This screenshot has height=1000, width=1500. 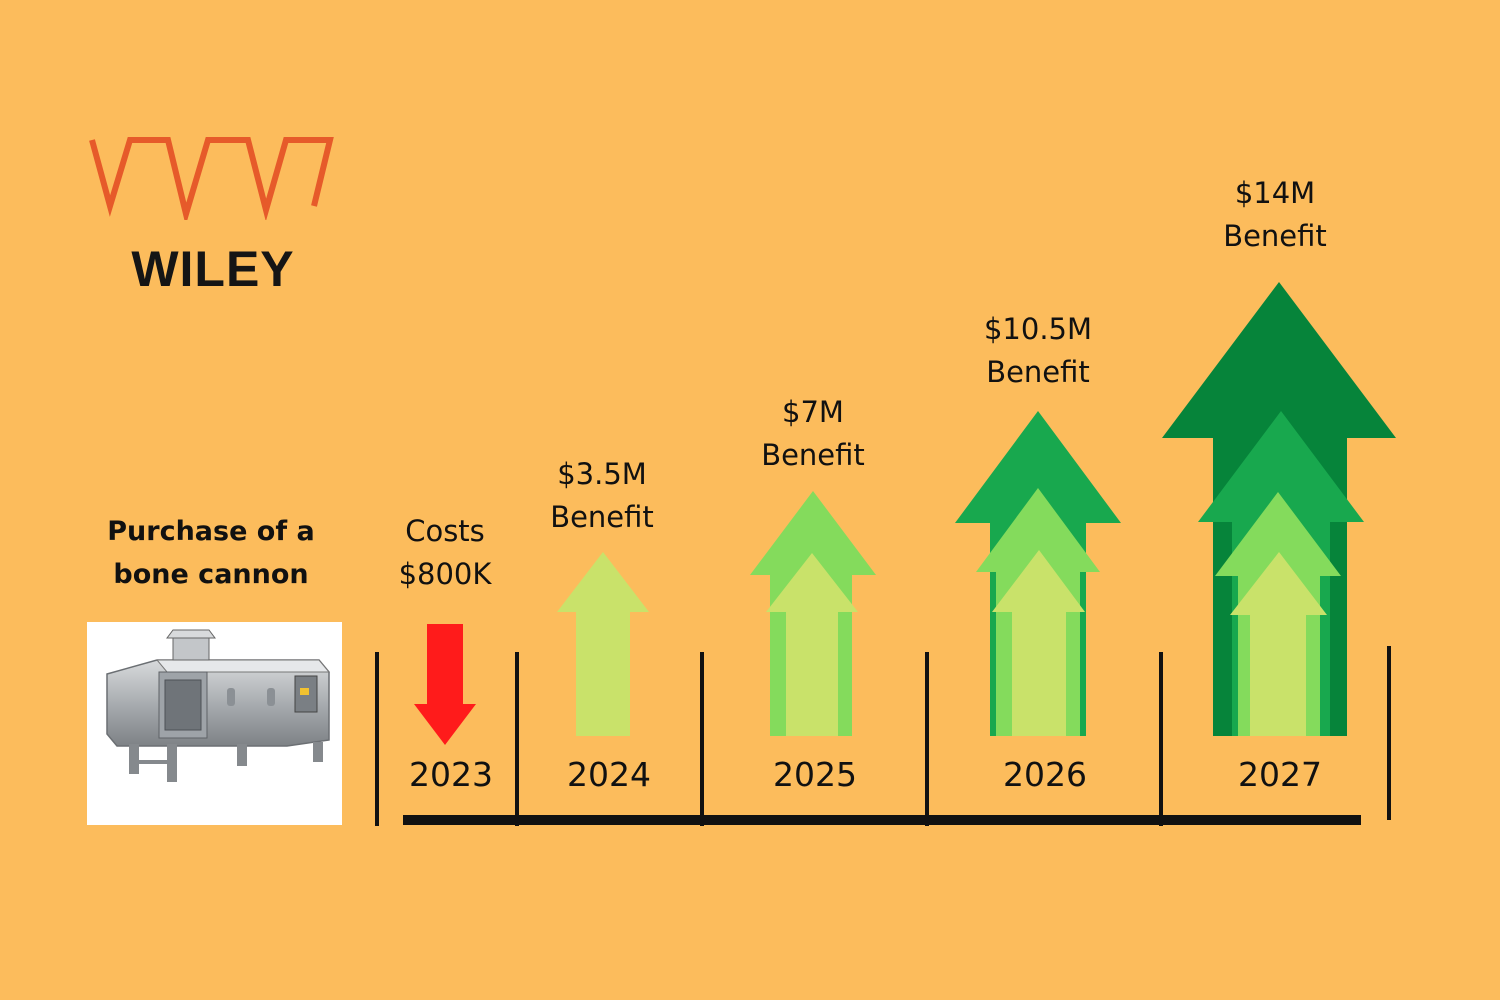 What do you see at coordinates (211, 553) in the screenshot?
I see `purchase-label: Purchase of a bone cannon` at bounding box center [211, 553].